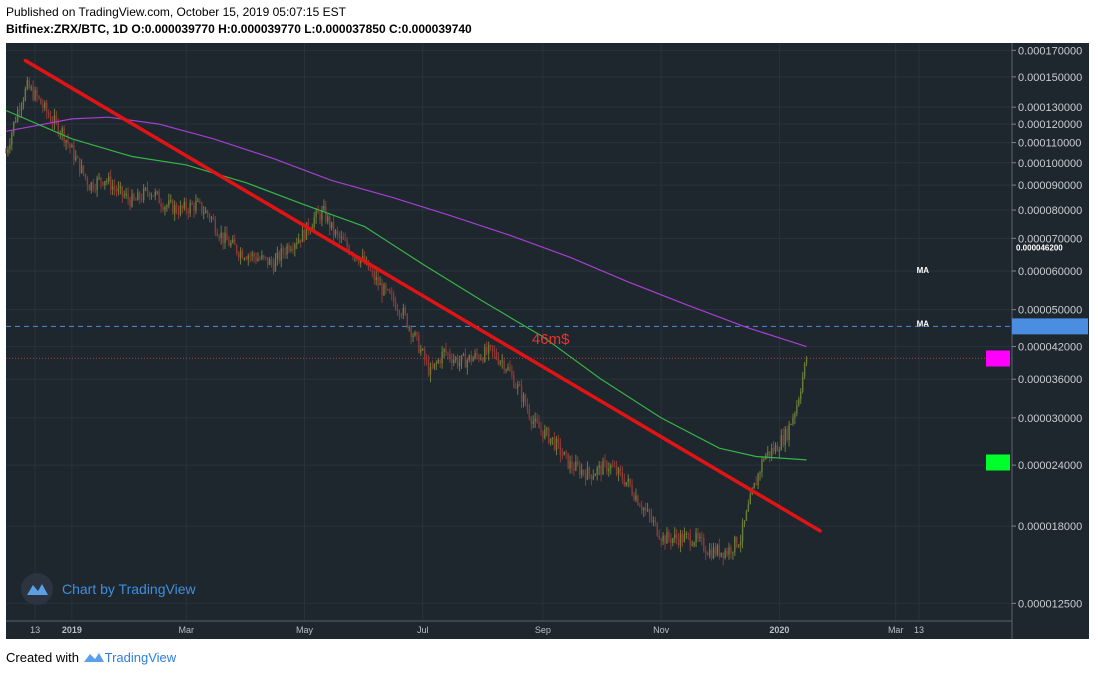 This screenshot has height=676, width=1098. I want to click on y-tick-label: 0.000042000, so click(1050, 348).